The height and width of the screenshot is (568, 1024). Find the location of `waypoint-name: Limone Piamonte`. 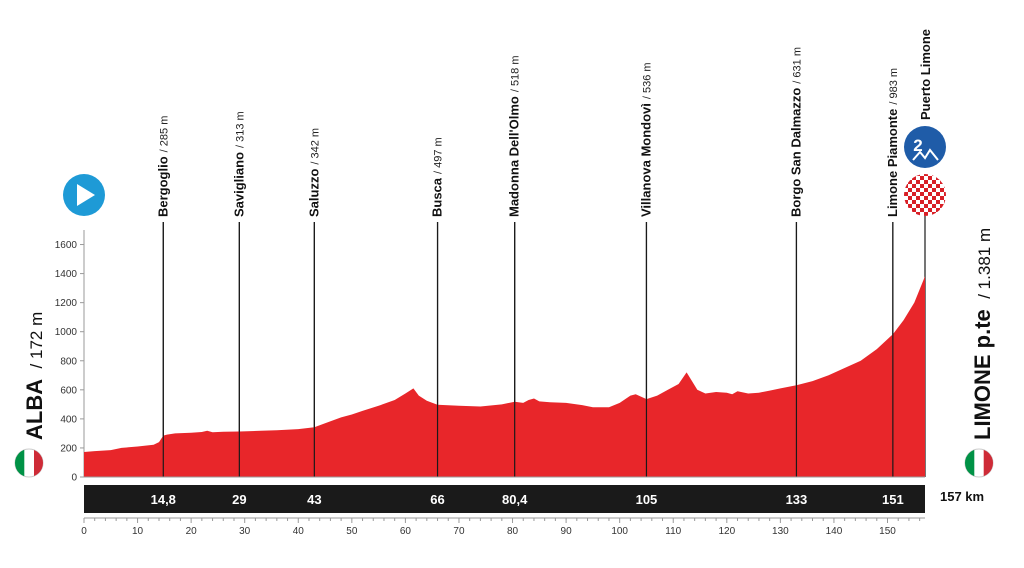

waypoint-name: Limone Piamonte is located at coordinates (892, 163).